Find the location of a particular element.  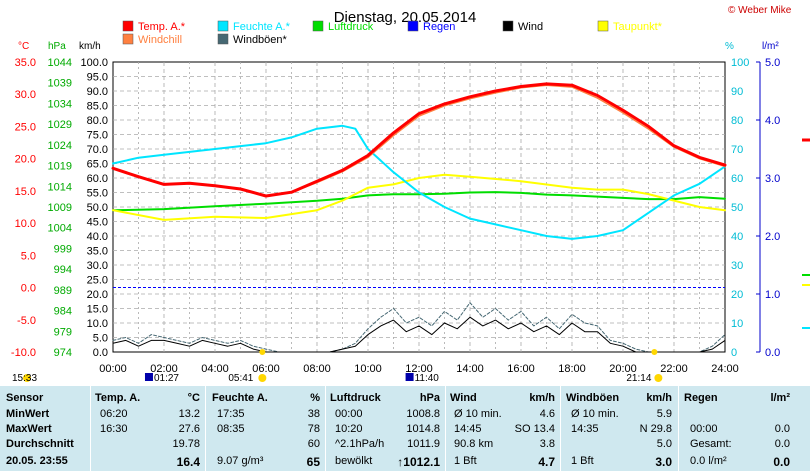

row-label: 20.05. 23:55 is located at coordinates (37, 461).